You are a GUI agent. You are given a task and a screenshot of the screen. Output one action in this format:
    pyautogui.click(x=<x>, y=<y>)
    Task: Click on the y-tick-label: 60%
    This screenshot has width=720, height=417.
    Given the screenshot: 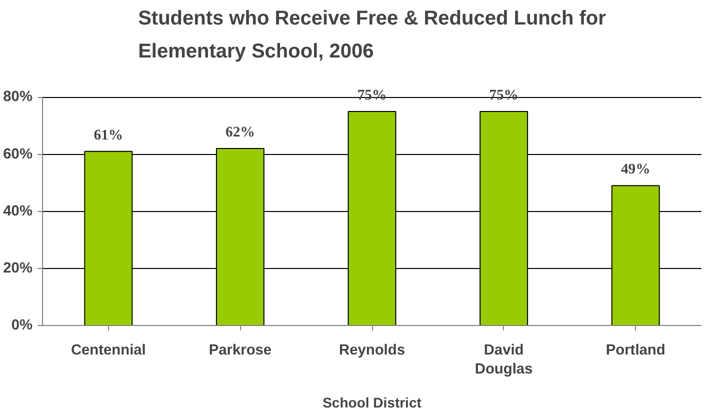 What is the action you would take?
    pyautogui.click(x=18, y=154)
    